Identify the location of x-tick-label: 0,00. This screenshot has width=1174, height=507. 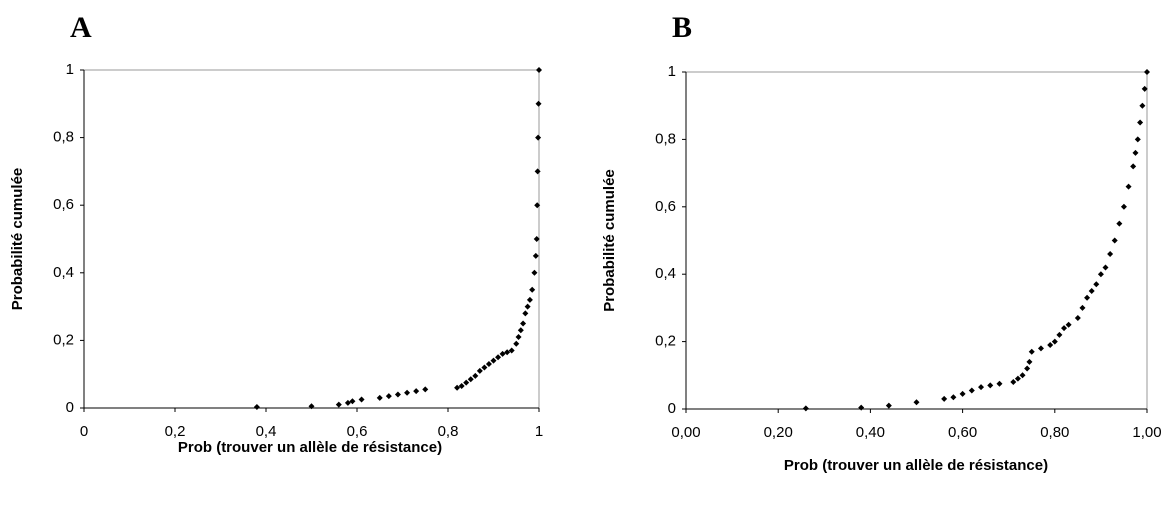
(685, 432).